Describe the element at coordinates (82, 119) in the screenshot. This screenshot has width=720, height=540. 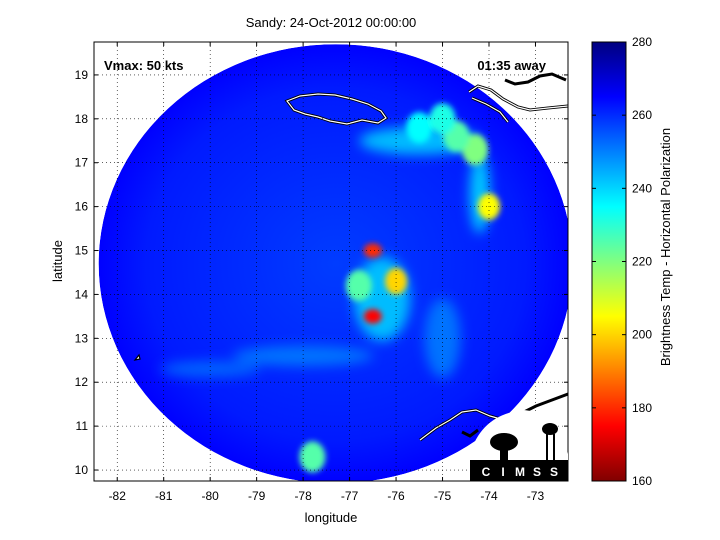
I see `y-tick-label: 18` at that location.